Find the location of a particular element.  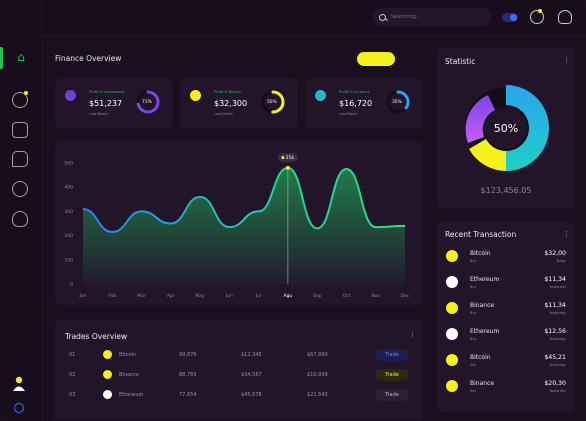

statistic-title: Statistic is located at coordinates (460, 61).